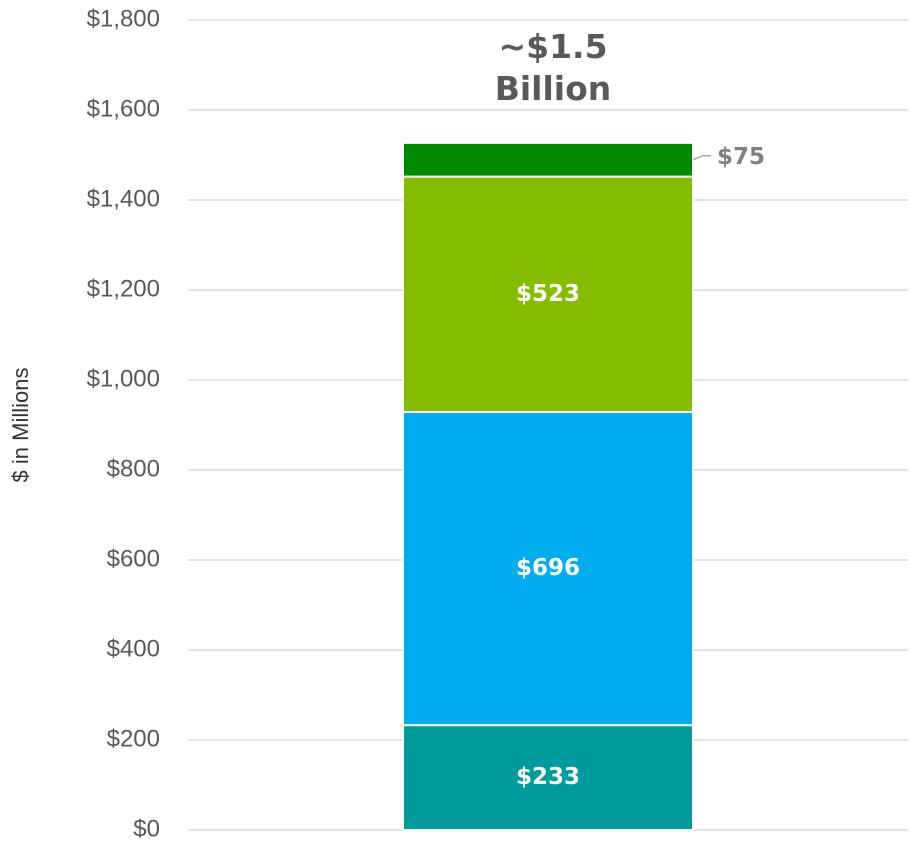 The image size is (910, 847). I want to click on y-tick-label: $800, so click(133, 468).